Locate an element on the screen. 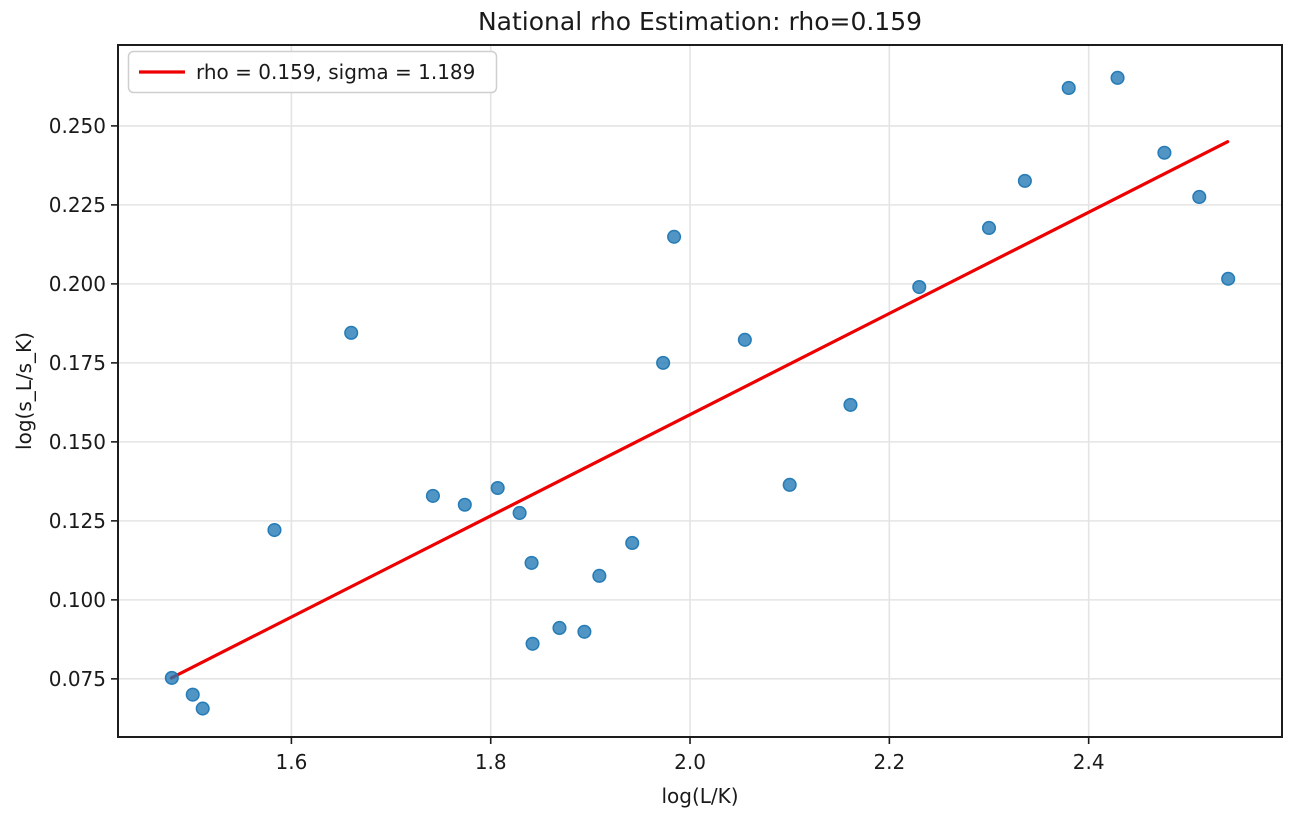 The width and height of the screenshot is (1296, 817). y-tick-label: 0.150 is located at coordinates (77, 442).